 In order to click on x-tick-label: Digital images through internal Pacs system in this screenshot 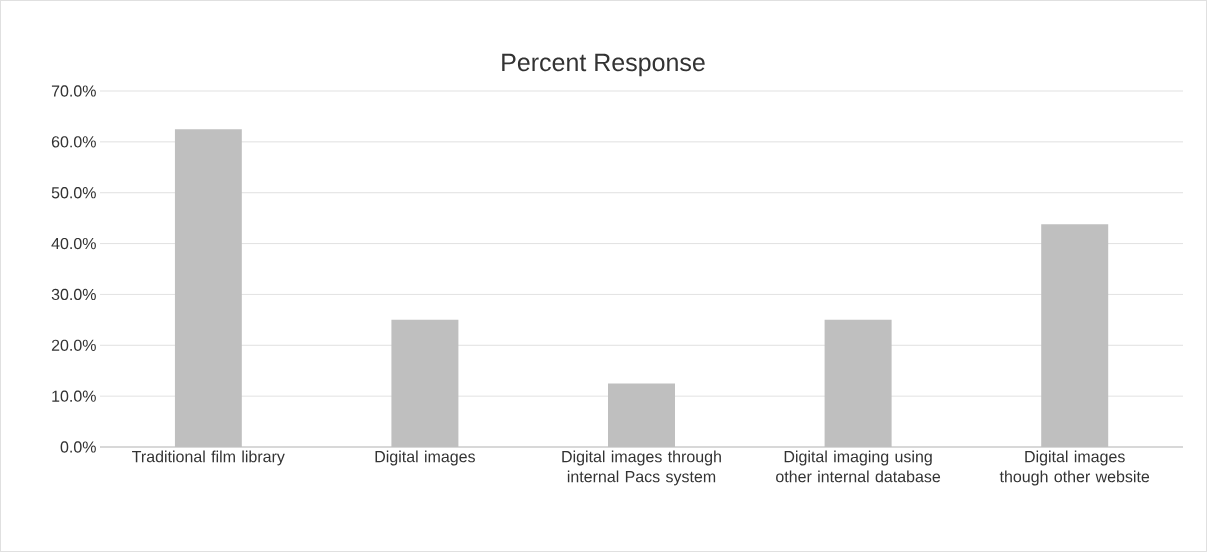, I will do `click(641, 468)`.